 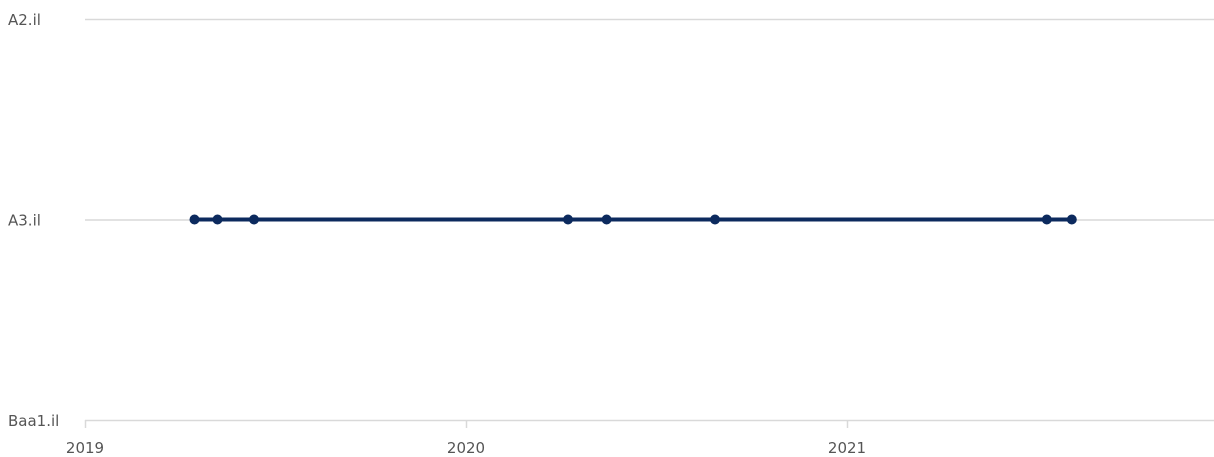 I want to click on series-group, so click(x=633, y=220).